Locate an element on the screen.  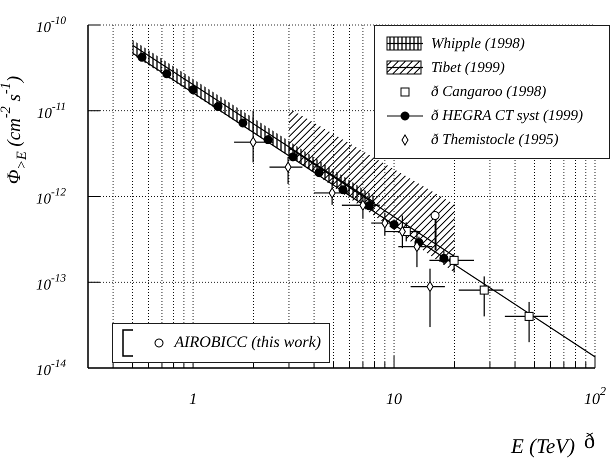
x-tick-label: 10 is located at coordinates (394, 399).